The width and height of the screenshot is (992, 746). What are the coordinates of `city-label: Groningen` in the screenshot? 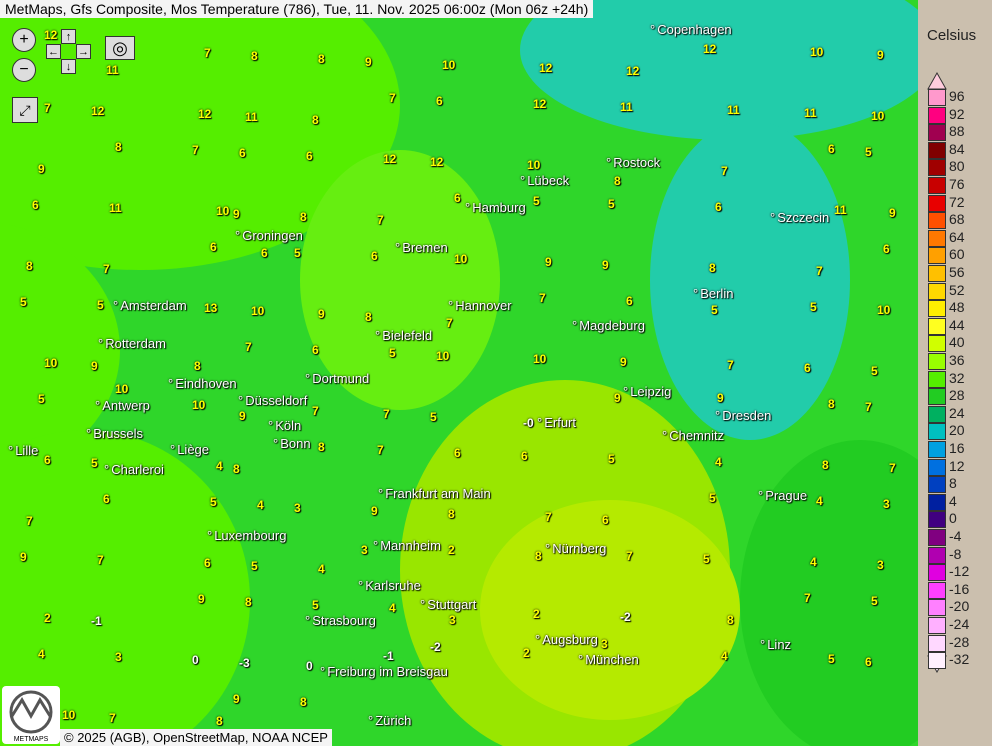 It's located at (269, 235).